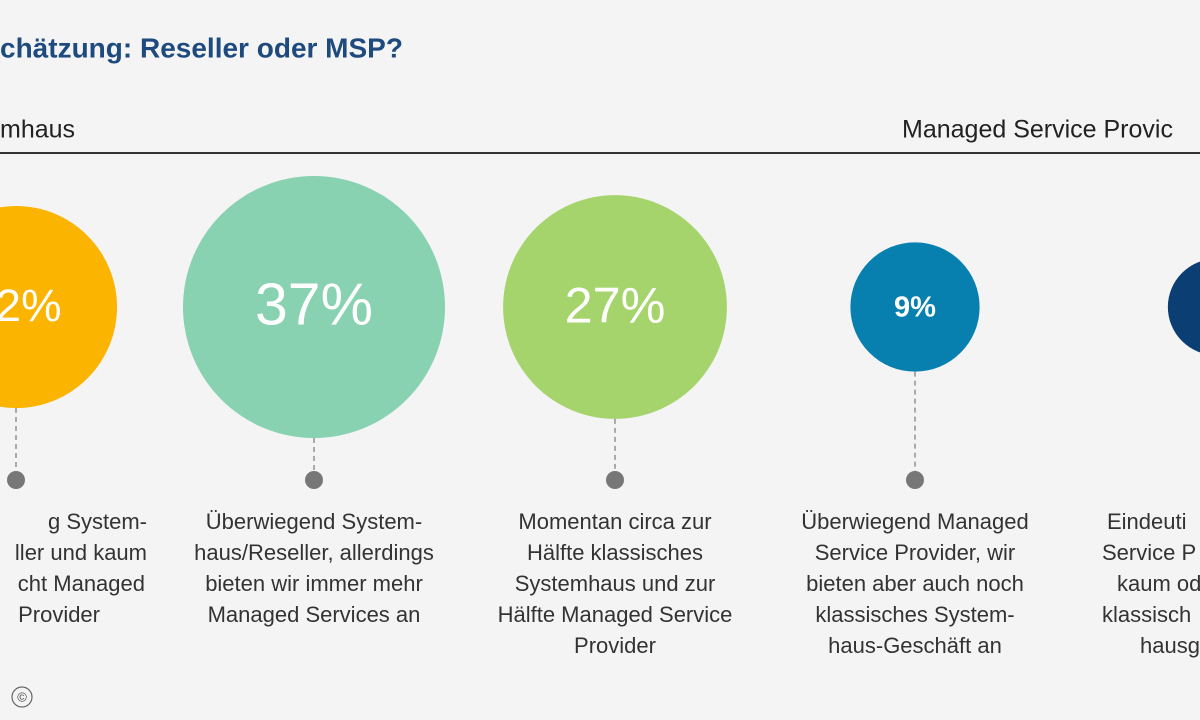 Image resolution: width=1200 pixels, height=720 pixels. What do you see at coordinates (97, 521) in the screenshot?
I see `description-line: g System-` at bounding box center [97, 521].